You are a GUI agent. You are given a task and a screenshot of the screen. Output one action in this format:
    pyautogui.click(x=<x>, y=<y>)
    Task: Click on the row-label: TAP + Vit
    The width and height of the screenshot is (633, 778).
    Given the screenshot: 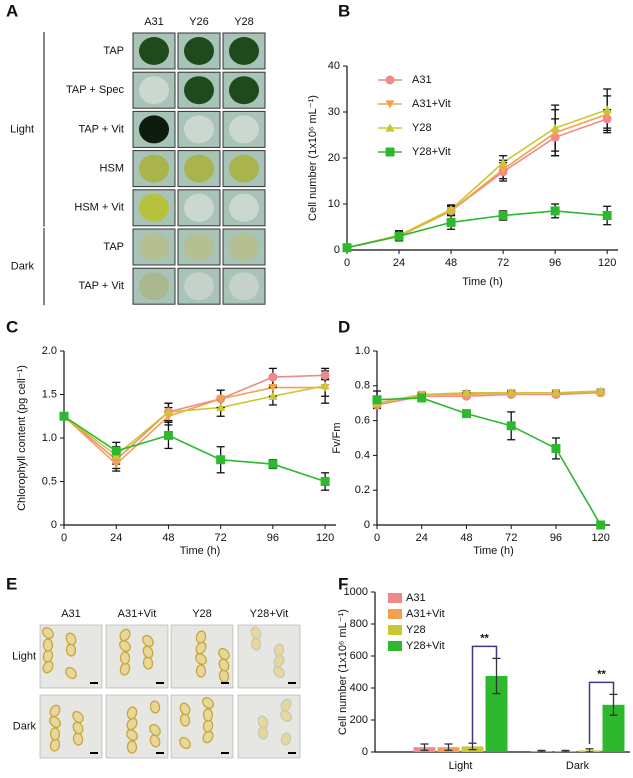 What is the action you would take?
    pyautogui.click(x=101, y=286)
    